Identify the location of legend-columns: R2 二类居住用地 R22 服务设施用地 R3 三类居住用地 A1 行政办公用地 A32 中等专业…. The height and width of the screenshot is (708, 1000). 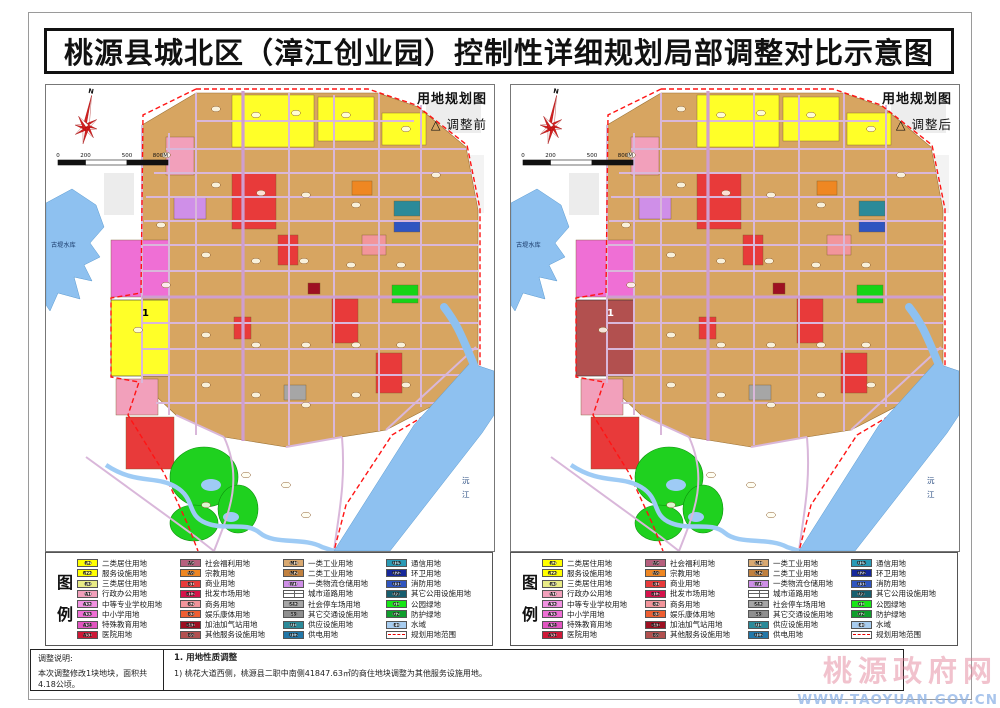
(746, 599).